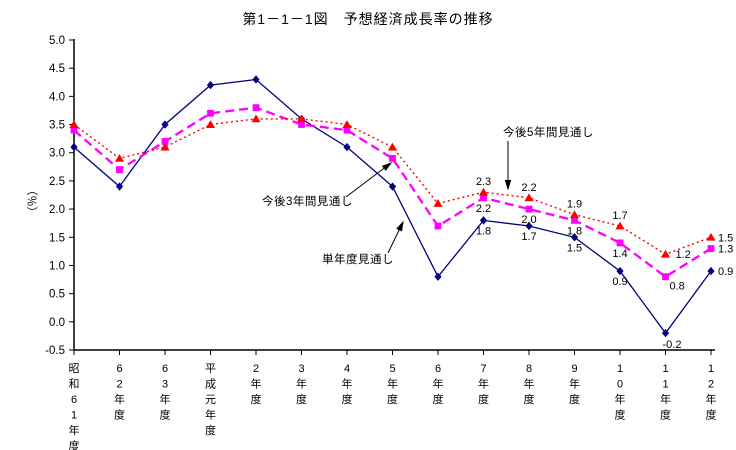  Describe the element at coordinates (483, 182) in the screenshot. I see `data-label-five-year: 2.3` at that location.